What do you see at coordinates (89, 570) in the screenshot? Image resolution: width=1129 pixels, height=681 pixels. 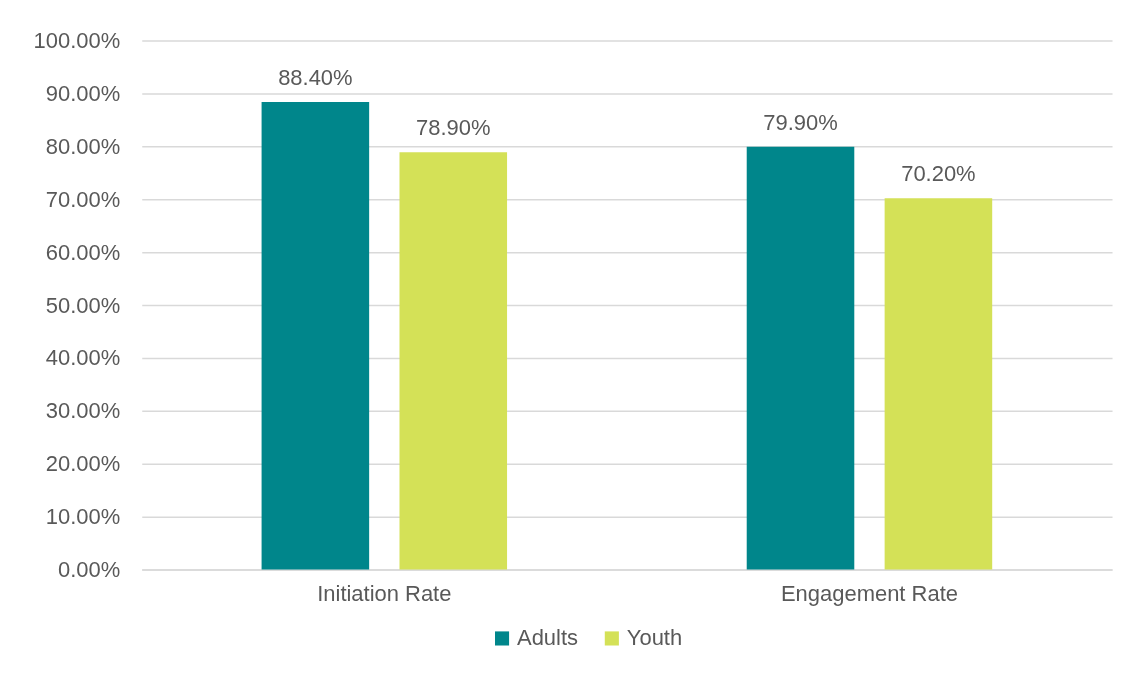 I see `y-tick-label: 0.00%` at bounding box center [89, 570].